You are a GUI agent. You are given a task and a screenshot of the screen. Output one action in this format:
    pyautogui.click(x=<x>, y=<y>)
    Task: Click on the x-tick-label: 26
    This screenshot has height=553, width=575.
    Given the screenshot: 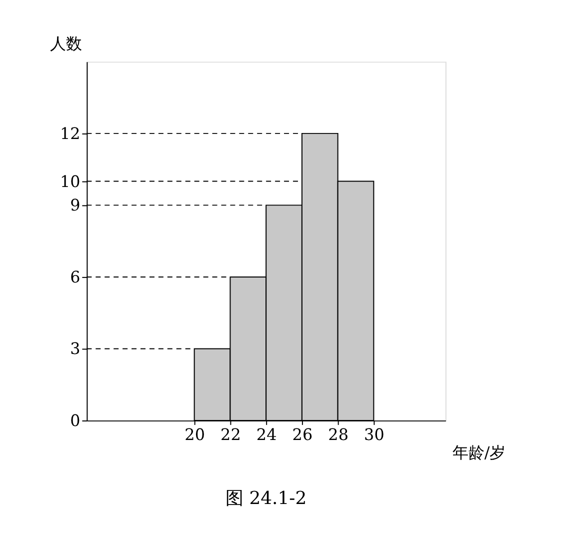 What is the action you would take?
    pyautogui.click(x=302, y=434)
    